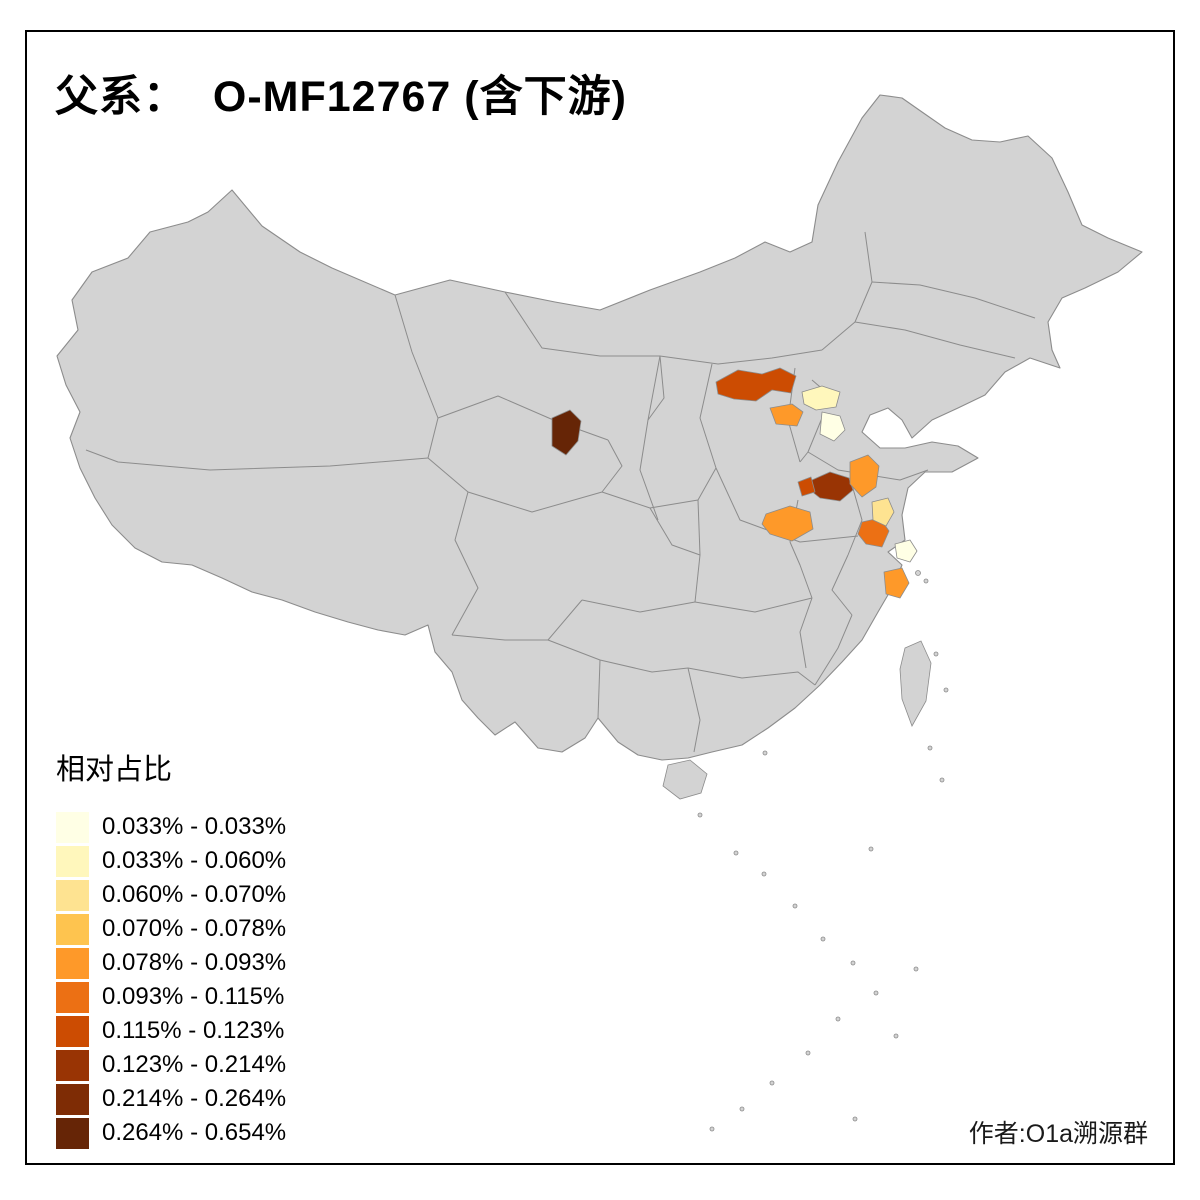  What do you see at coordinates (194, 894) in the screenshot?
I see `legend-label: 0.060% - 0.070%` at bounding box center [194, 894].